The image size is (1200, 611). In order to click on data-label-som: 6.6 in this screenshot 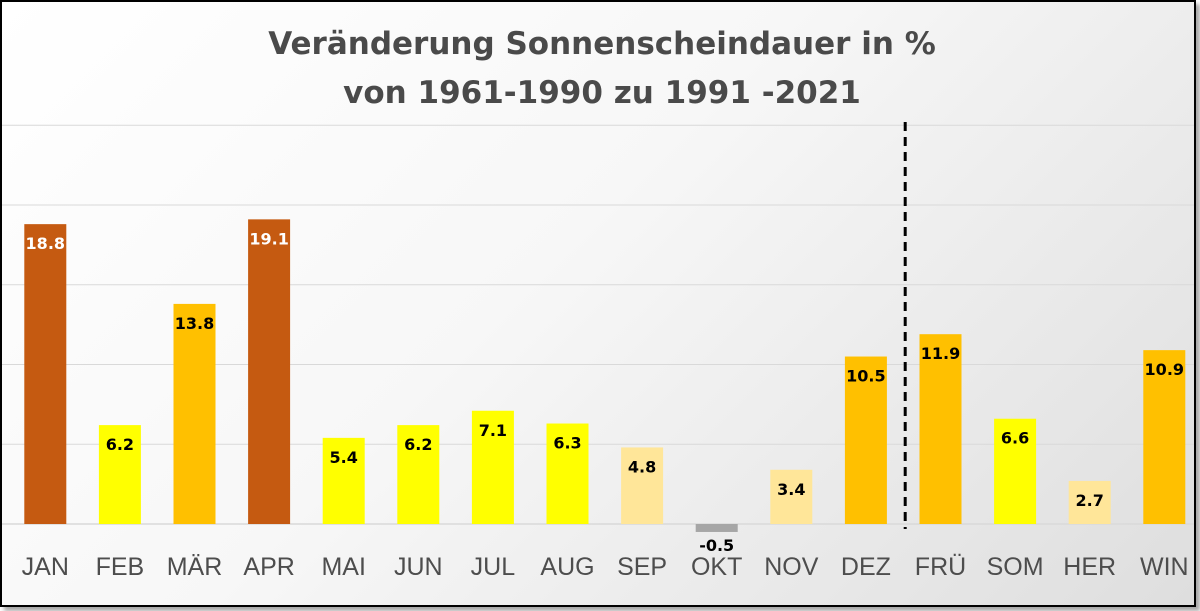, I will do `click(1015, 438)`.